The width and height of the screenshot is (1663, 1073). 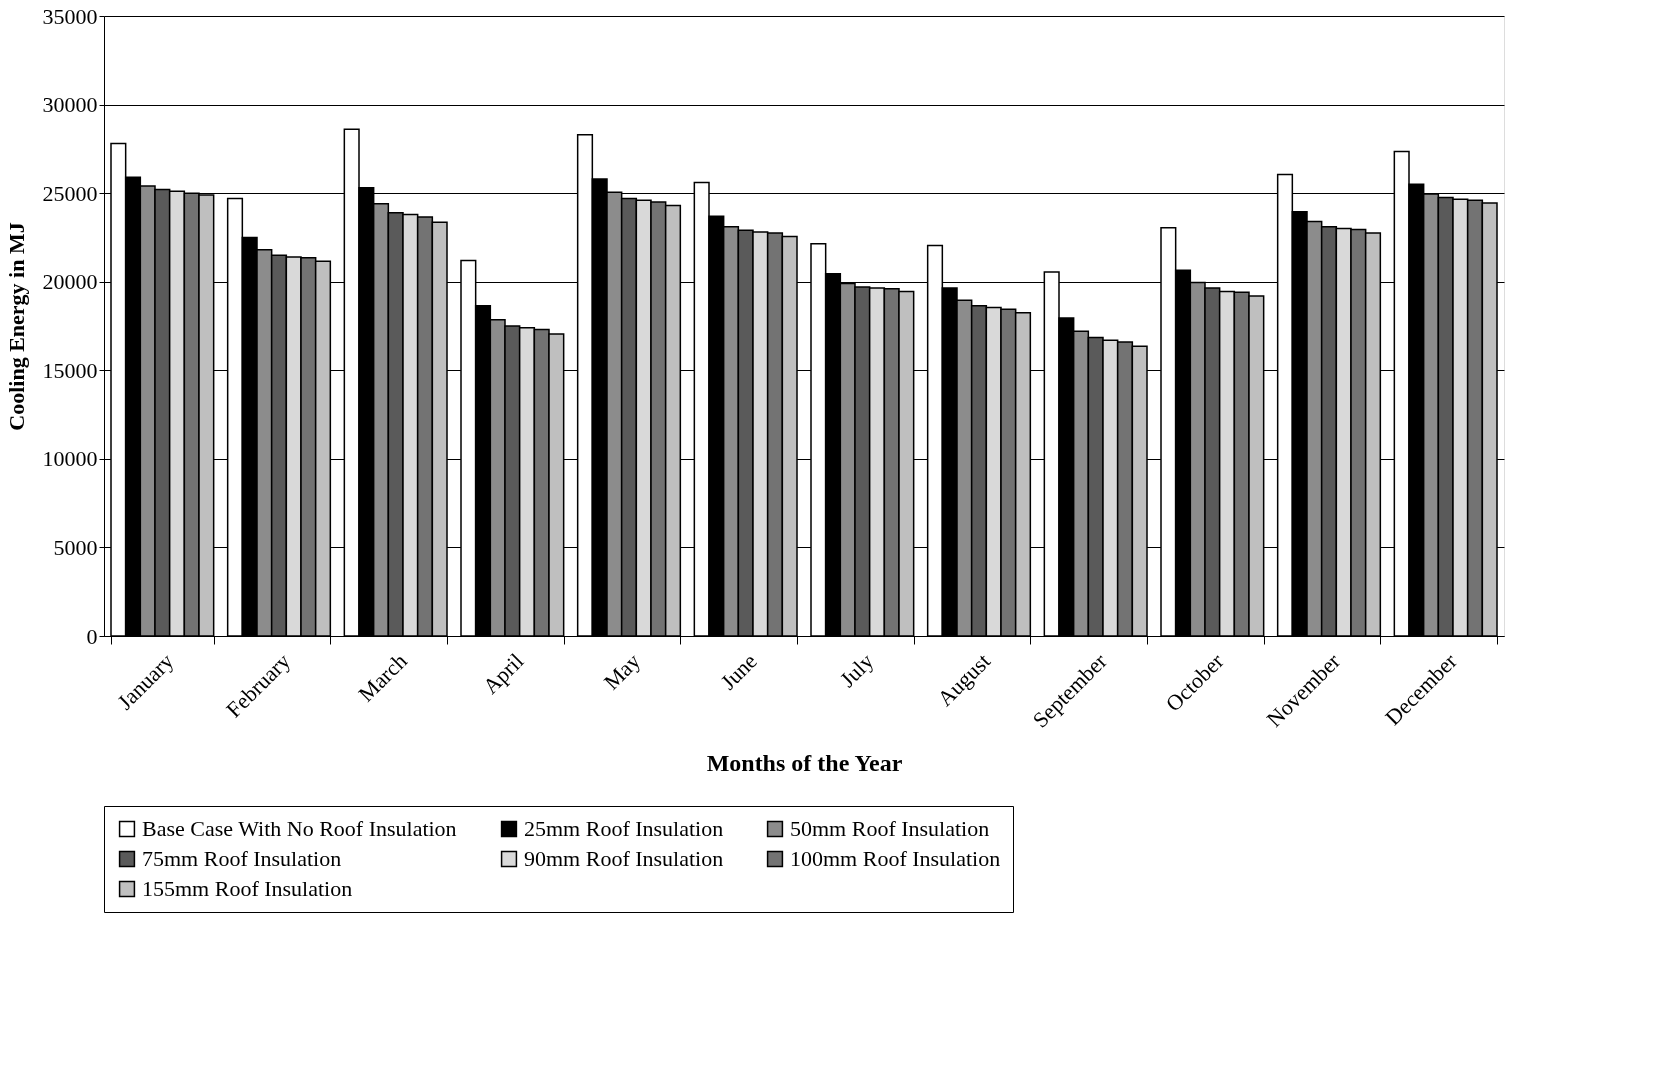 What do you see at coordinates (247, 888) in the screenshot?
I see `legend-label: 155mm Roof Insulation` at bounding box center [247, 888].